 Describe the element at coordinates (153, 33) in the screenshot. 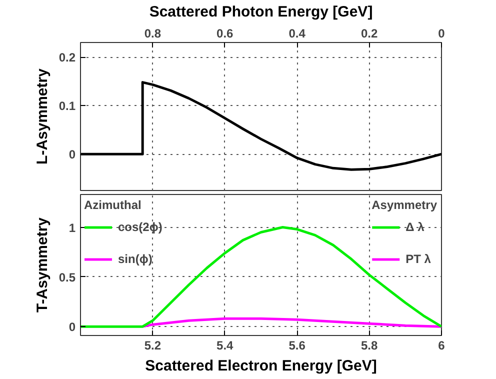

I see `x2-tick-label: 0.8` at that location.